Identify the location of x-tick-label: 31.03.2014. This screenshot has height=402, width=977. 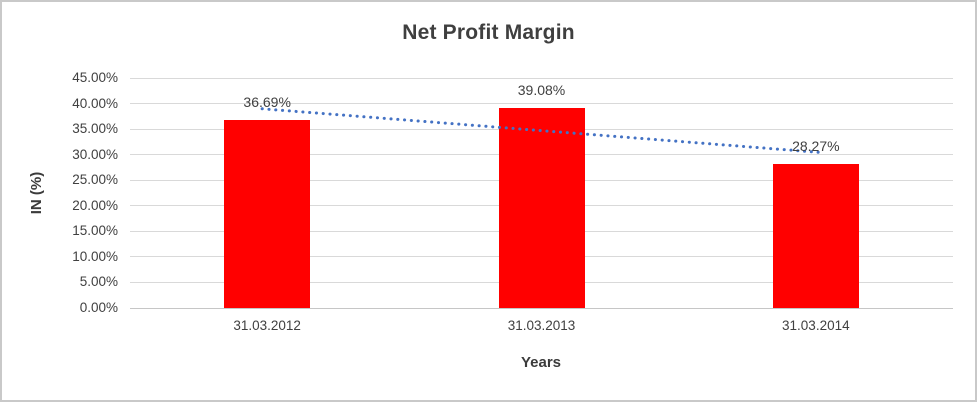
(816, 325).